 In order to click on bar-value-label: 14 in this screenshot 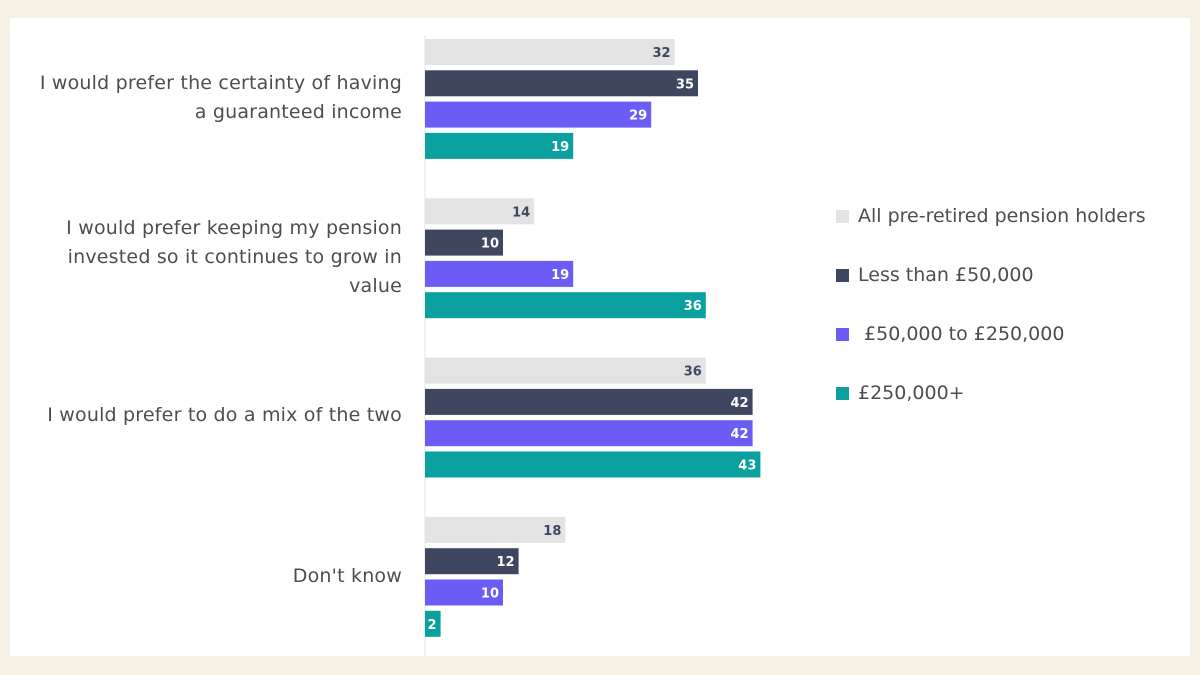, I will do `click(521, 212)`.